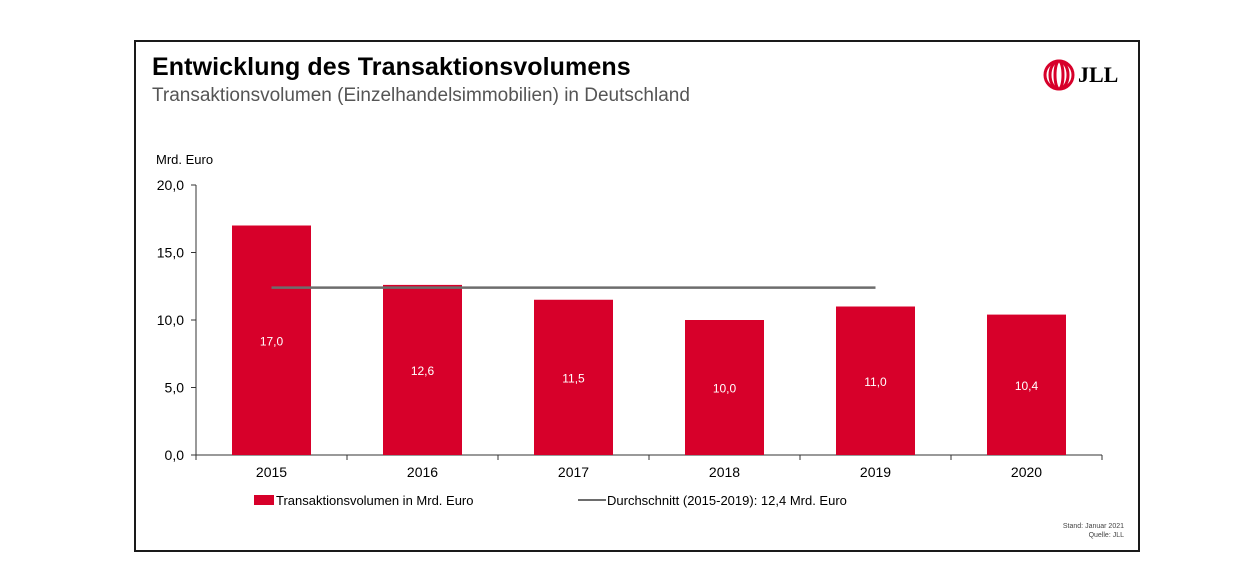 The height and width of the screenshot is (576, 1258). Describe the element at coordinates (1106, 535) in the screenshot. I see `quelle-text: Quelle: JLL` at that location.